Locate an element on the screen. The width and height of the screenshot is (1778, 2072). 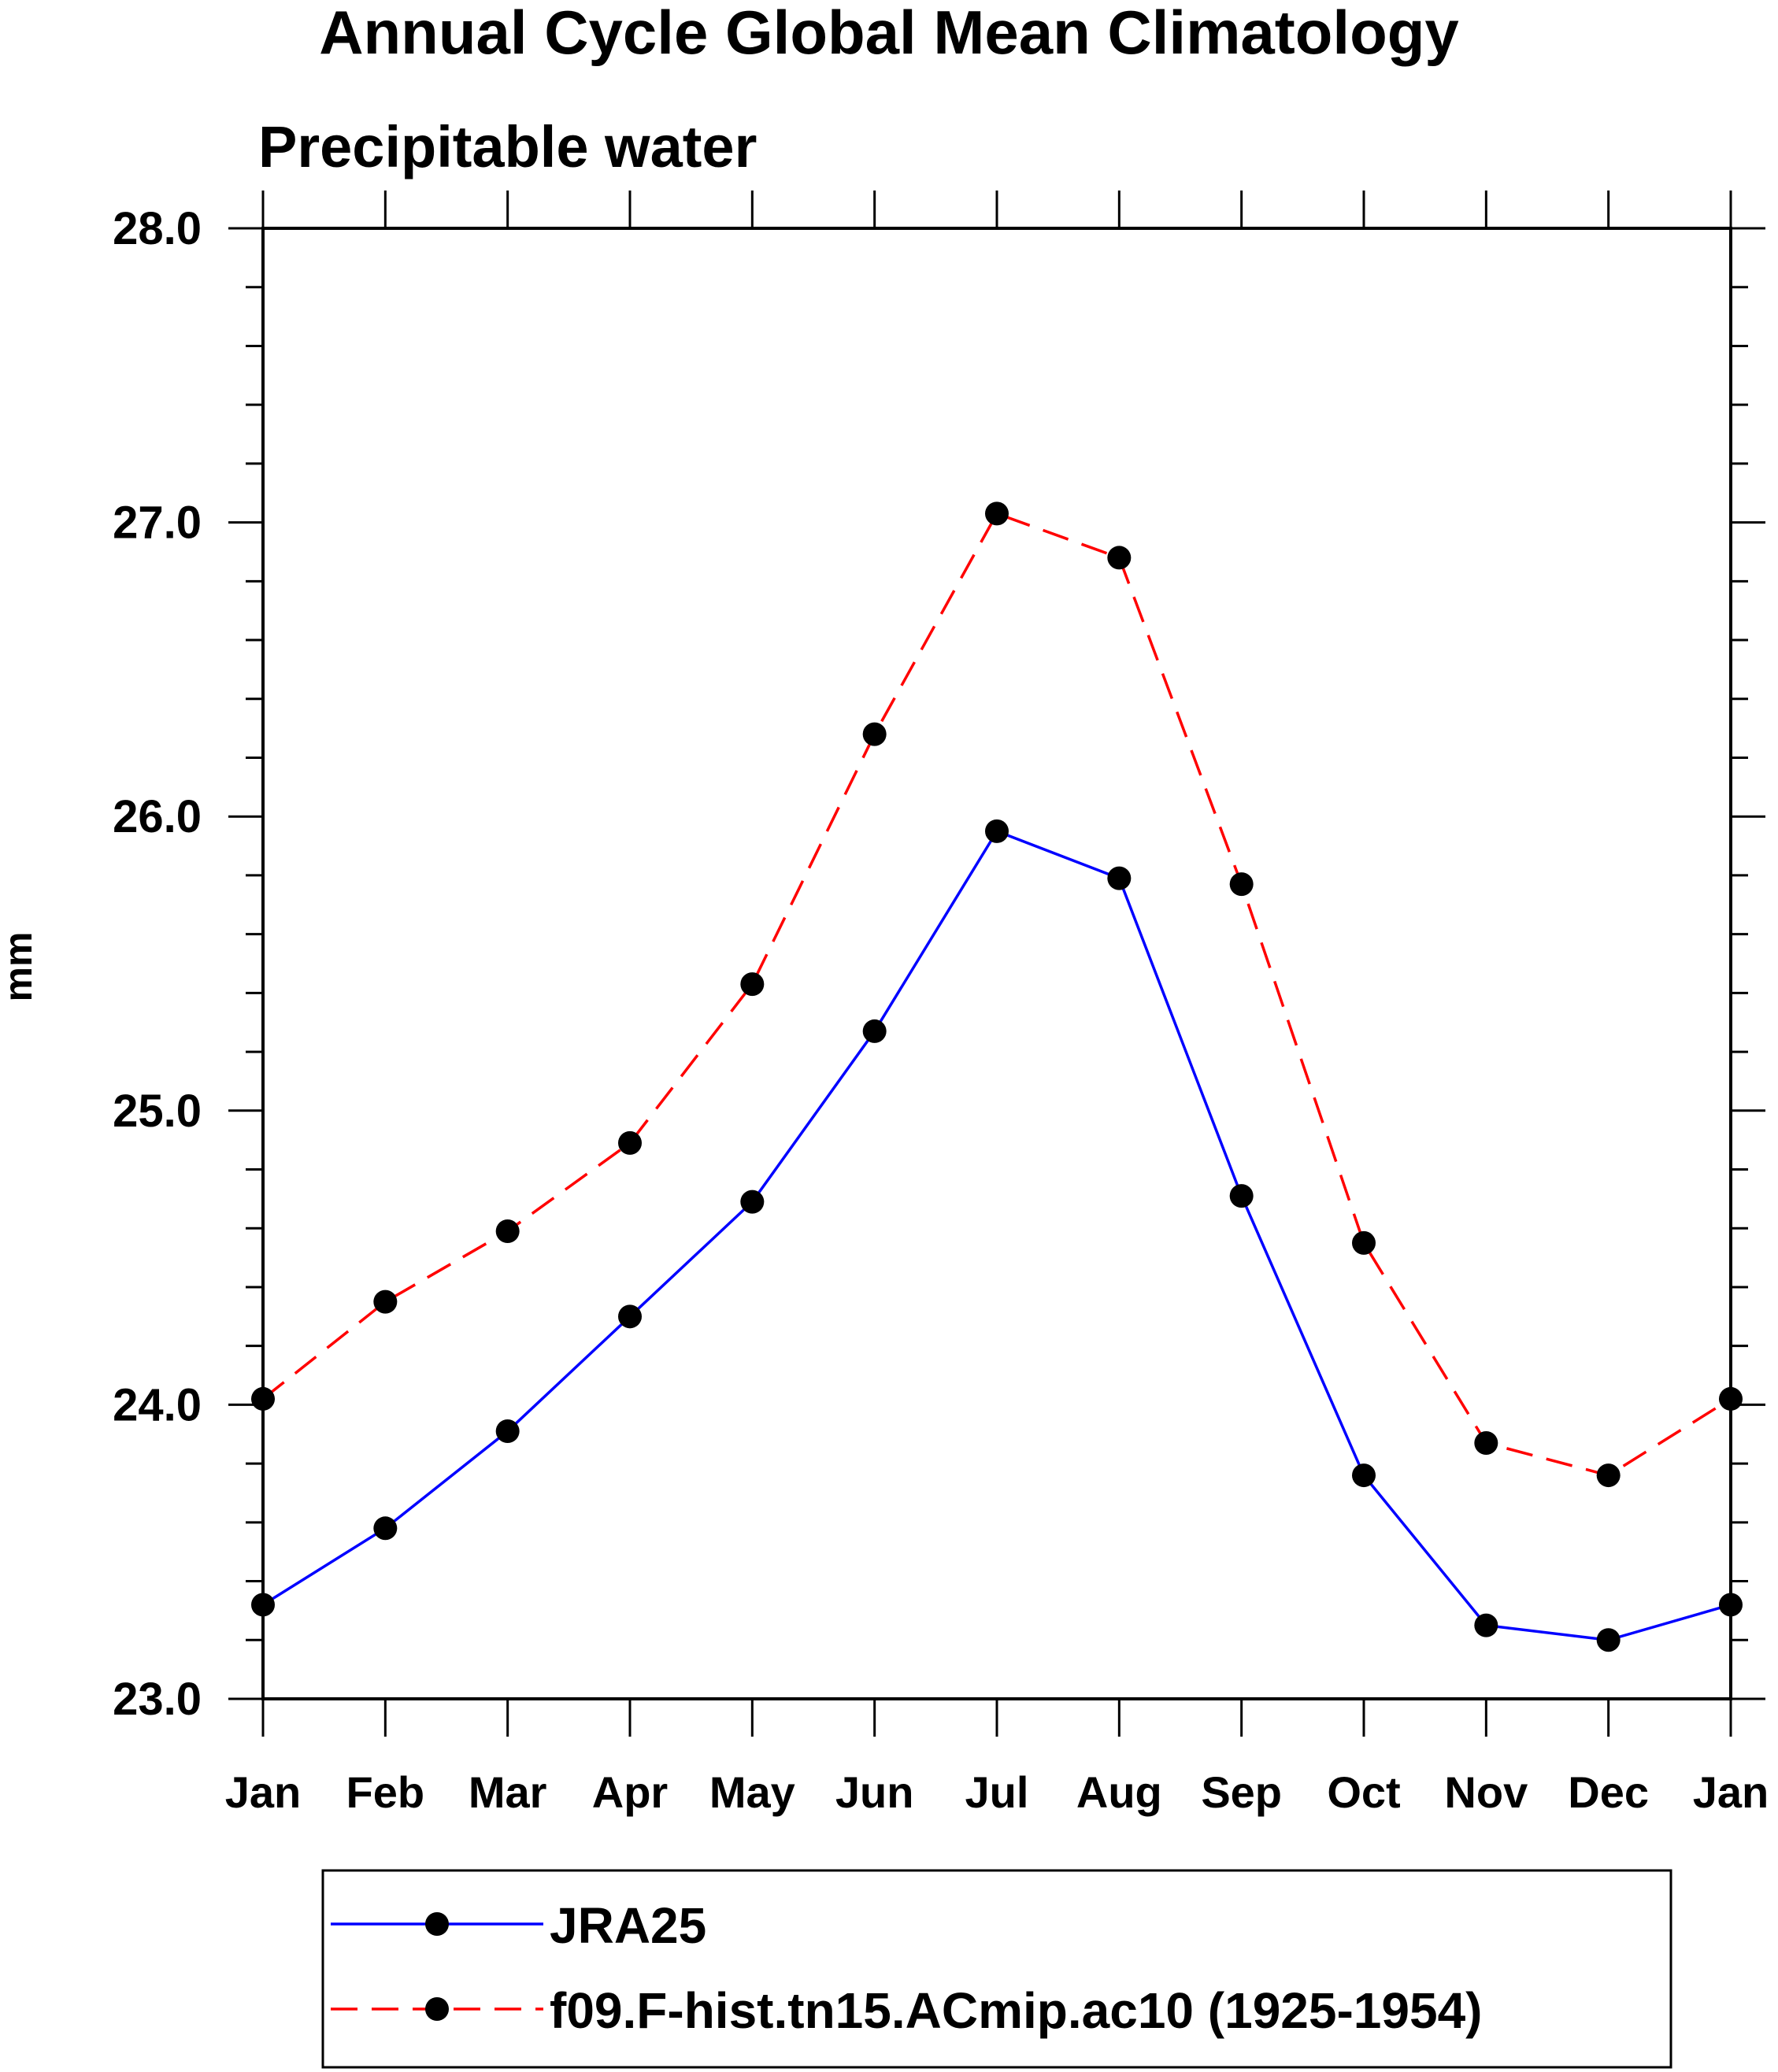
y-tick-label: 27.0 is located at coordinates (157, 523).